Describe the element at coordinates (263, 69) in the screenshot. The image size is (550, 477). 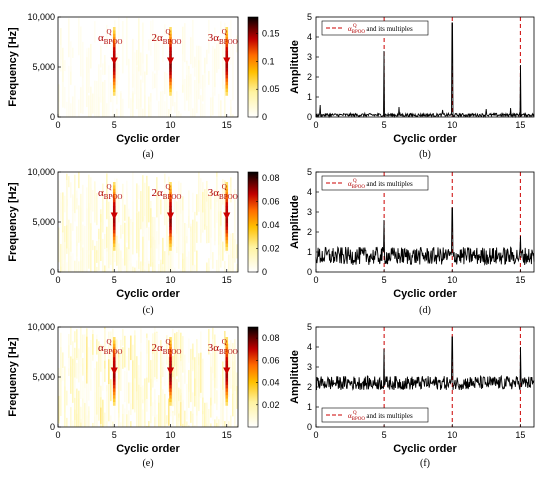
I see `colorbar: 0 0.05 0.1 0.15` at that location.